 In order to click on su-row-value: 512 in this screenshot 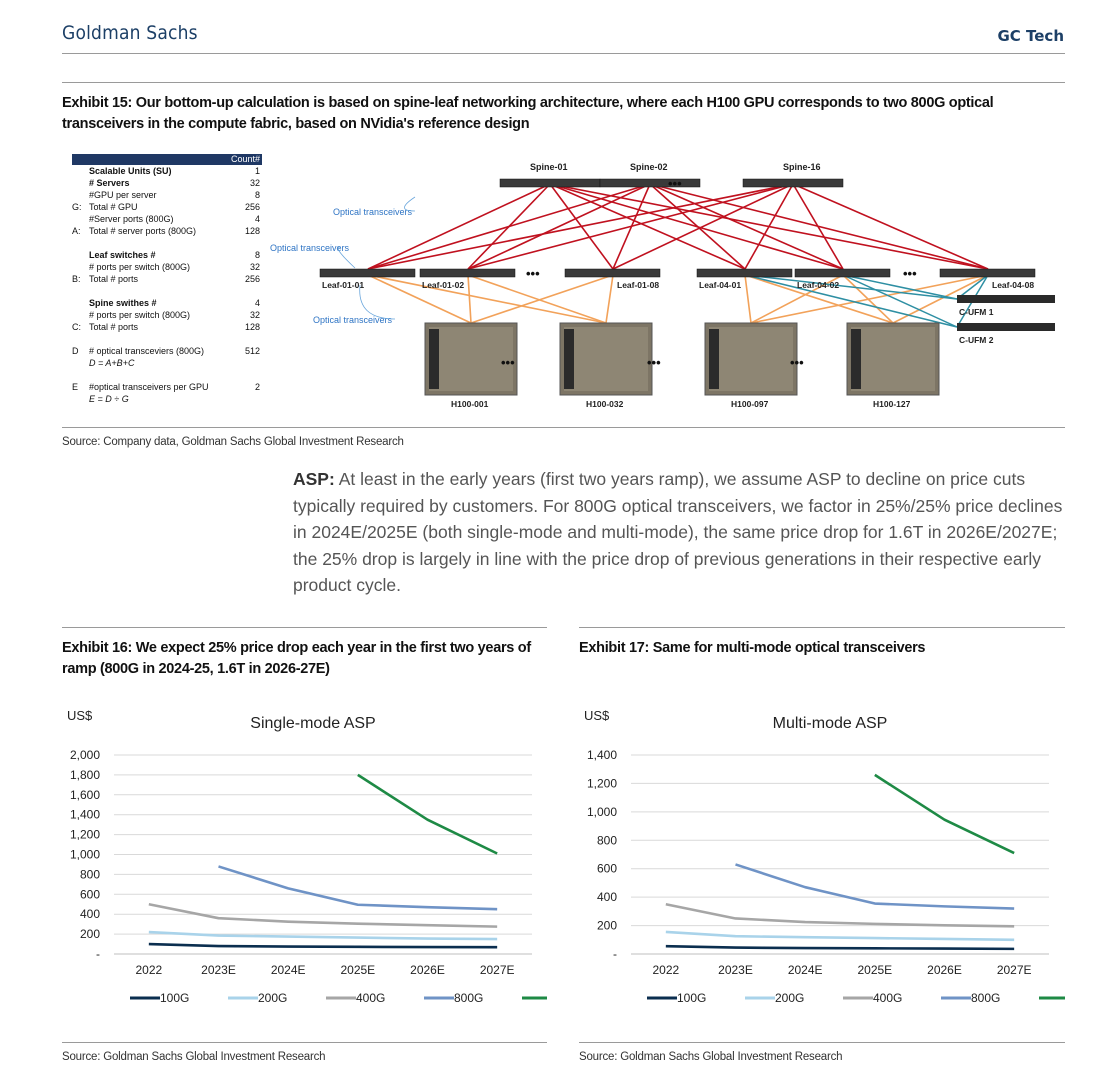, I will do `click(252, 351)`.